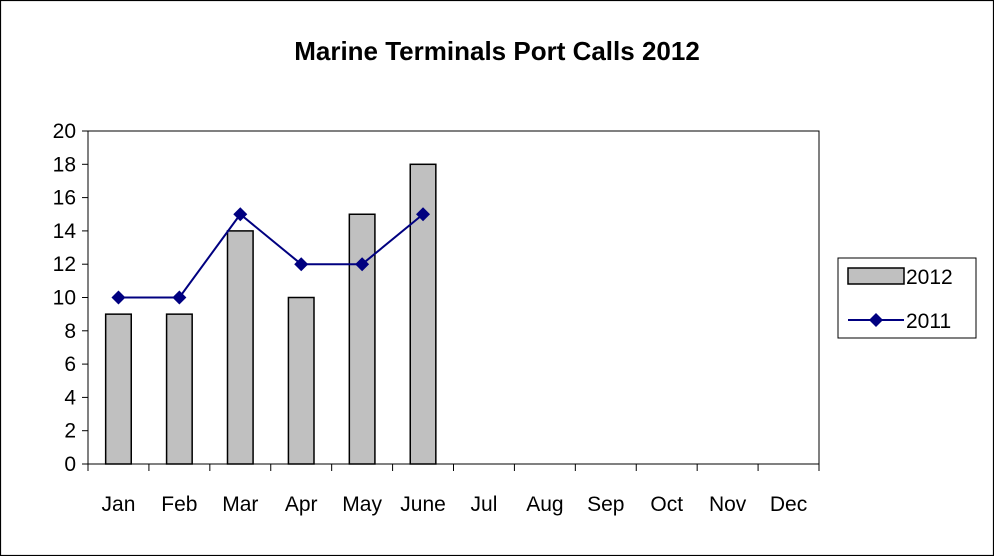 Image resolution: width=994 pixels, height=556 pixels. What do you see at coordinates (362, 504) in the screenshot?
I see `x-tick-label: May` at bounding box center [362, 504].